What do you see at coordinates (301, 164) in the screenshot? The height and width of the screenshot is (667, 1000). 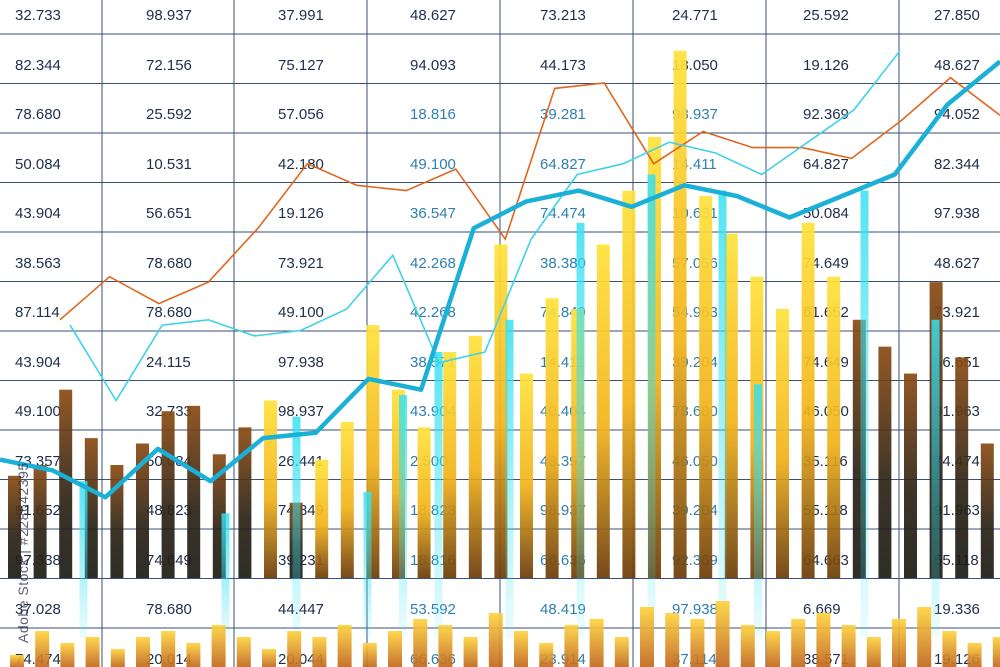 I see `table-cell: 42.180` at bounding box center [301, 164].